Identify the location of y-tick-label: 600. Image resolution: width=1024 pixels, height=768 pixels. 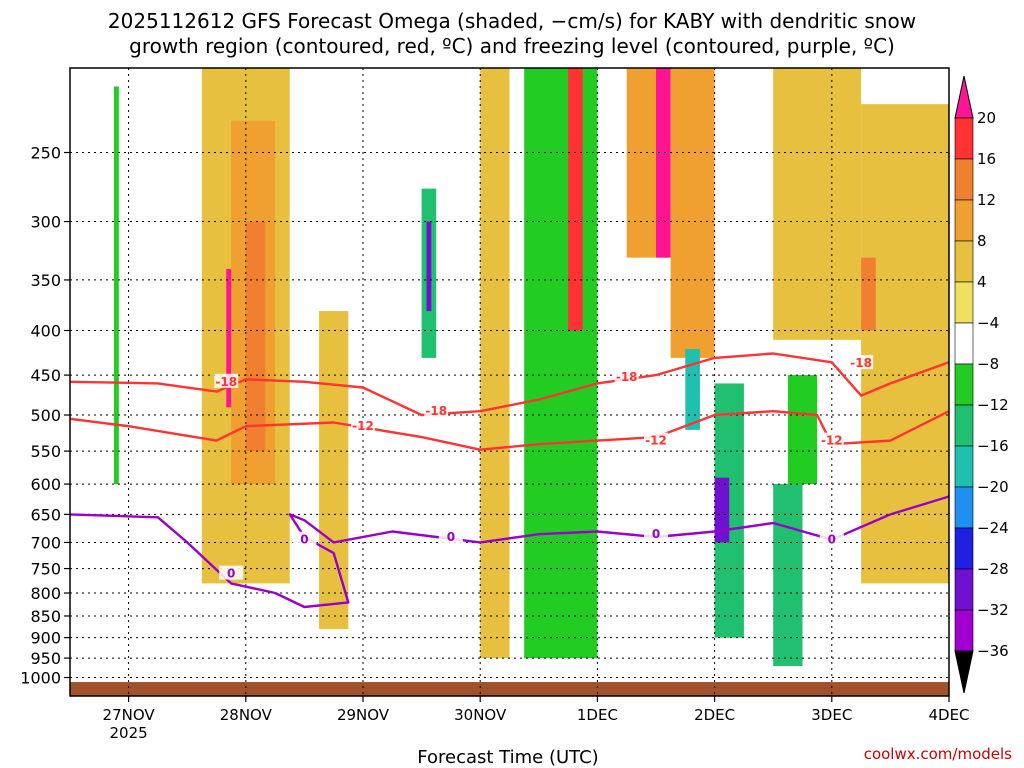
(45, 484).